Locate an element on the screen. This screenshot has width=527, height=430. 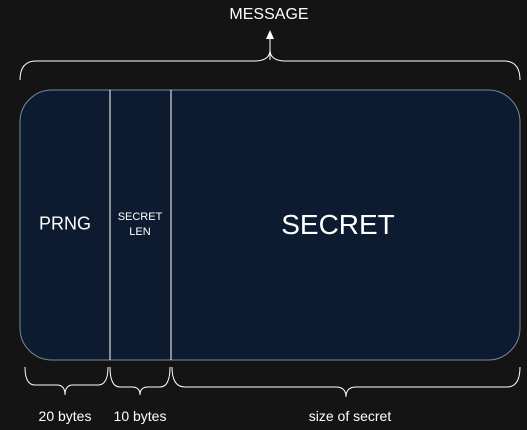
prng-segment-label: PRNG is located at coordinates (65, 223).